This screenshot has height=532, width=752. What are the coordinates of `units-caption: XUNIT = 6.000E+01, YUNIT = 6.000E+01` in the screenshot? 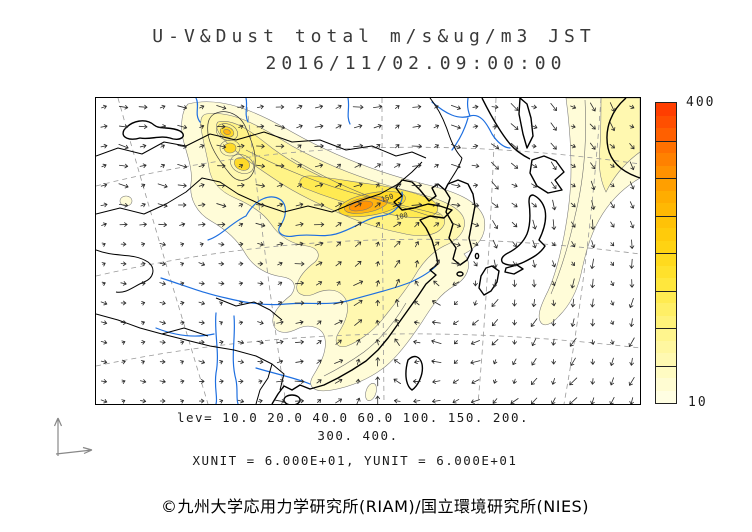 It's located at (355, 460).